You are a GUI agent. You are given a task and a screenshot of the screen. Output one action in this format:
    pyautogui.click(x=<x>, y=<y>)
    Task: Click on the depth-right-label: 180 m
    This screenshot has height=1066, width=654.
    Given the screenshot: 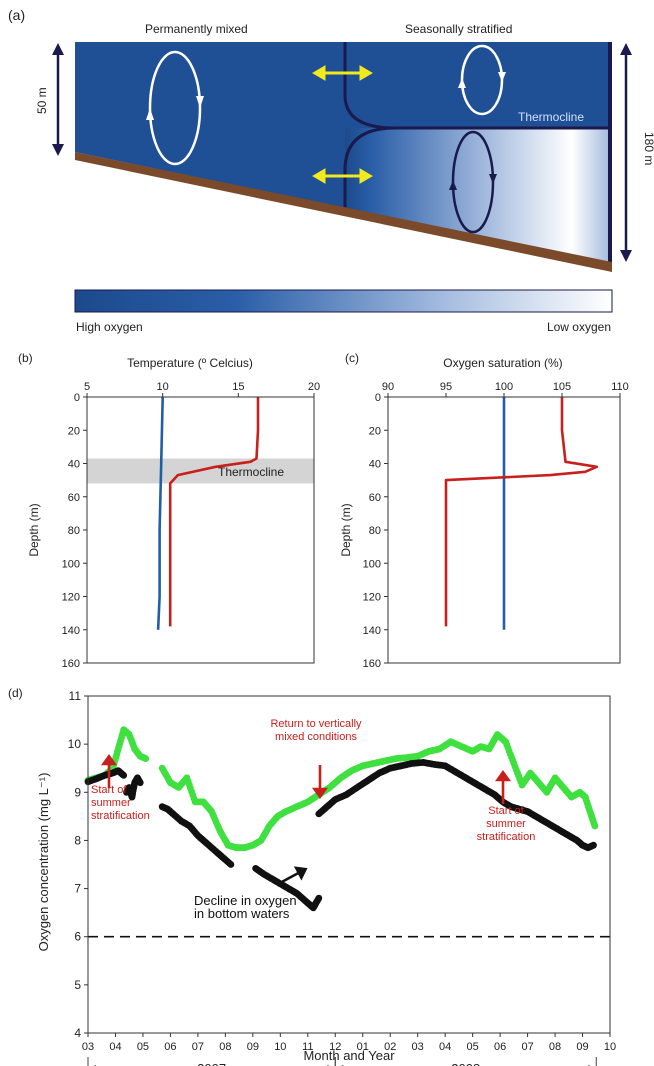 What is the action you would take?
    pyautogui.click(x=648, y=148)
    